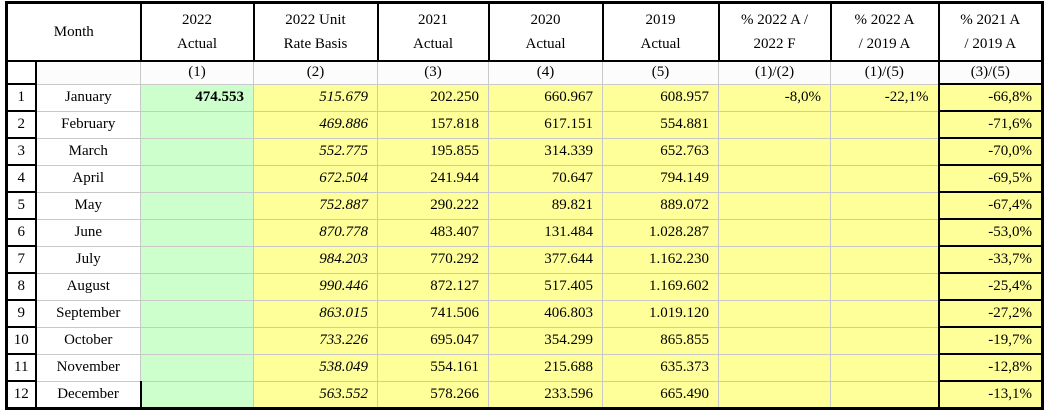 This screenshot has width=1048, height=410. What do you see at coordinates (316, 259) in the screenshot?
I see `cell-2022-unit-rate: 984.203` at bounding box center [316, 259].